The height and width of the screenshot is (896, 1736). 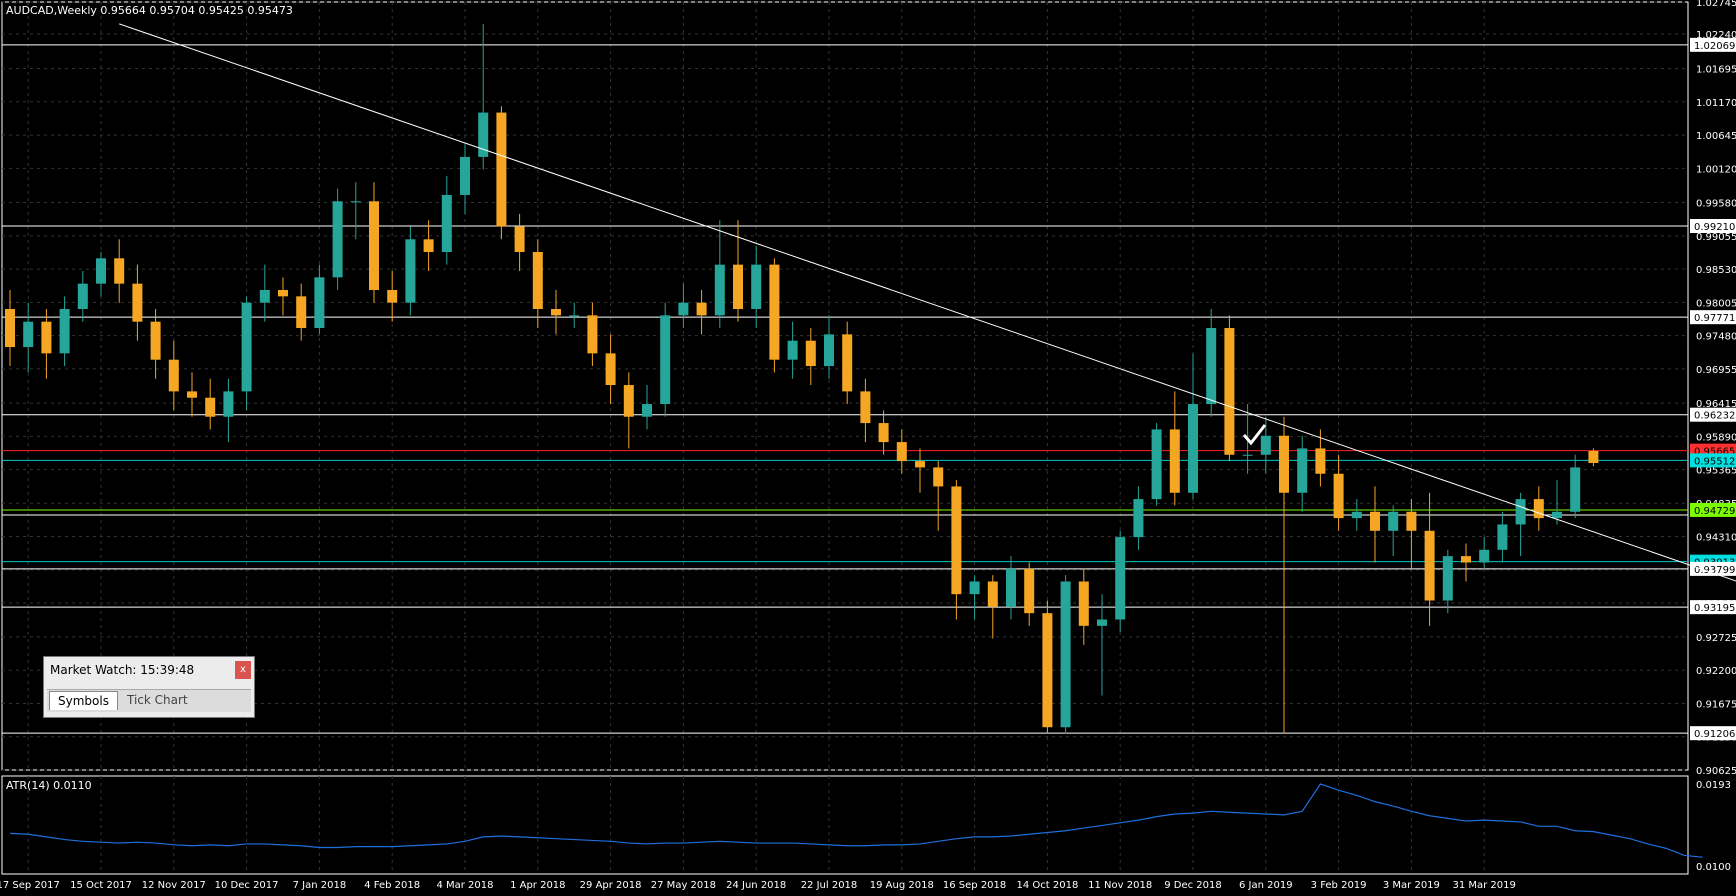 I want to click on date-tick-label: 16 Sep 2018, so click(x=974, y=885).